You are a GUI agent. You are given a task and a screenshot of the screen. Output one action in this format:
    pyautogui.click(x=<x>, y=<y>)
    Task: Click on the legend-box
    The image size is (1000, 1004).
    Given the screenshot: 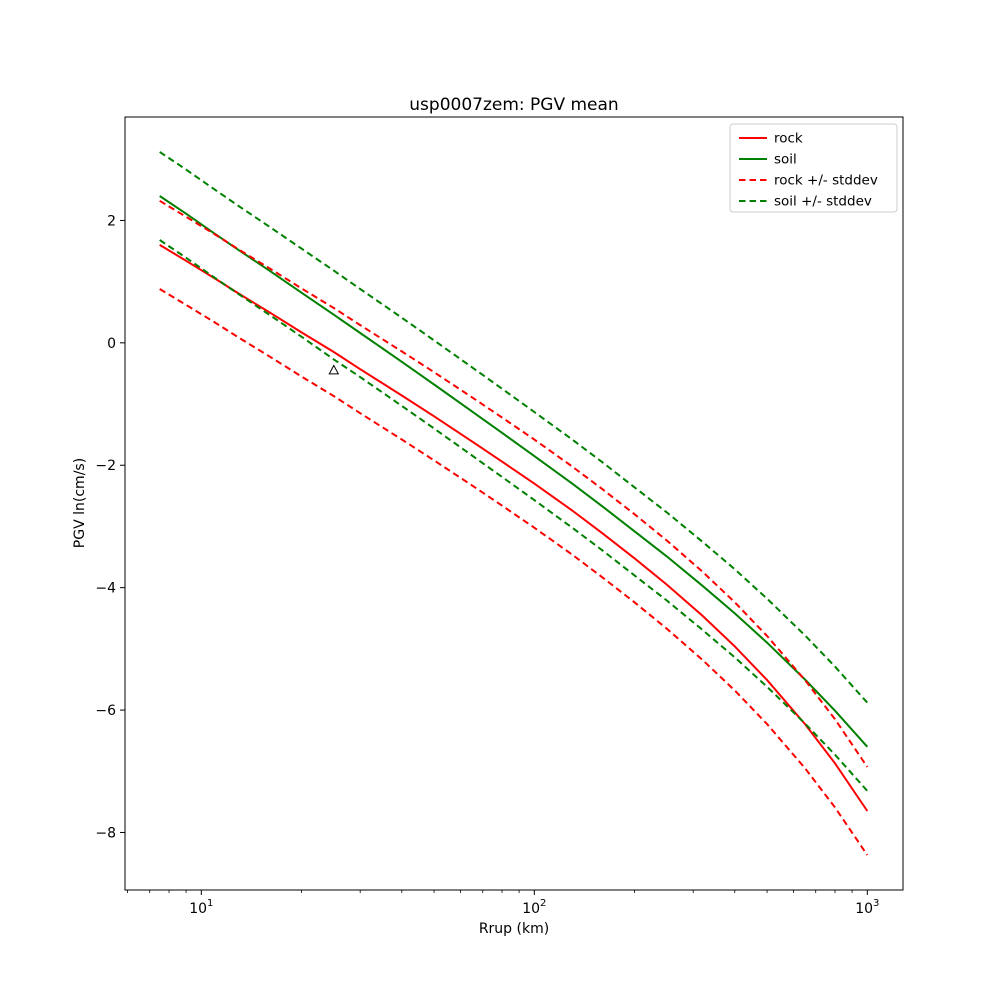 What is the action you would take?
    pyautogui.click(x=813, y=168)
    